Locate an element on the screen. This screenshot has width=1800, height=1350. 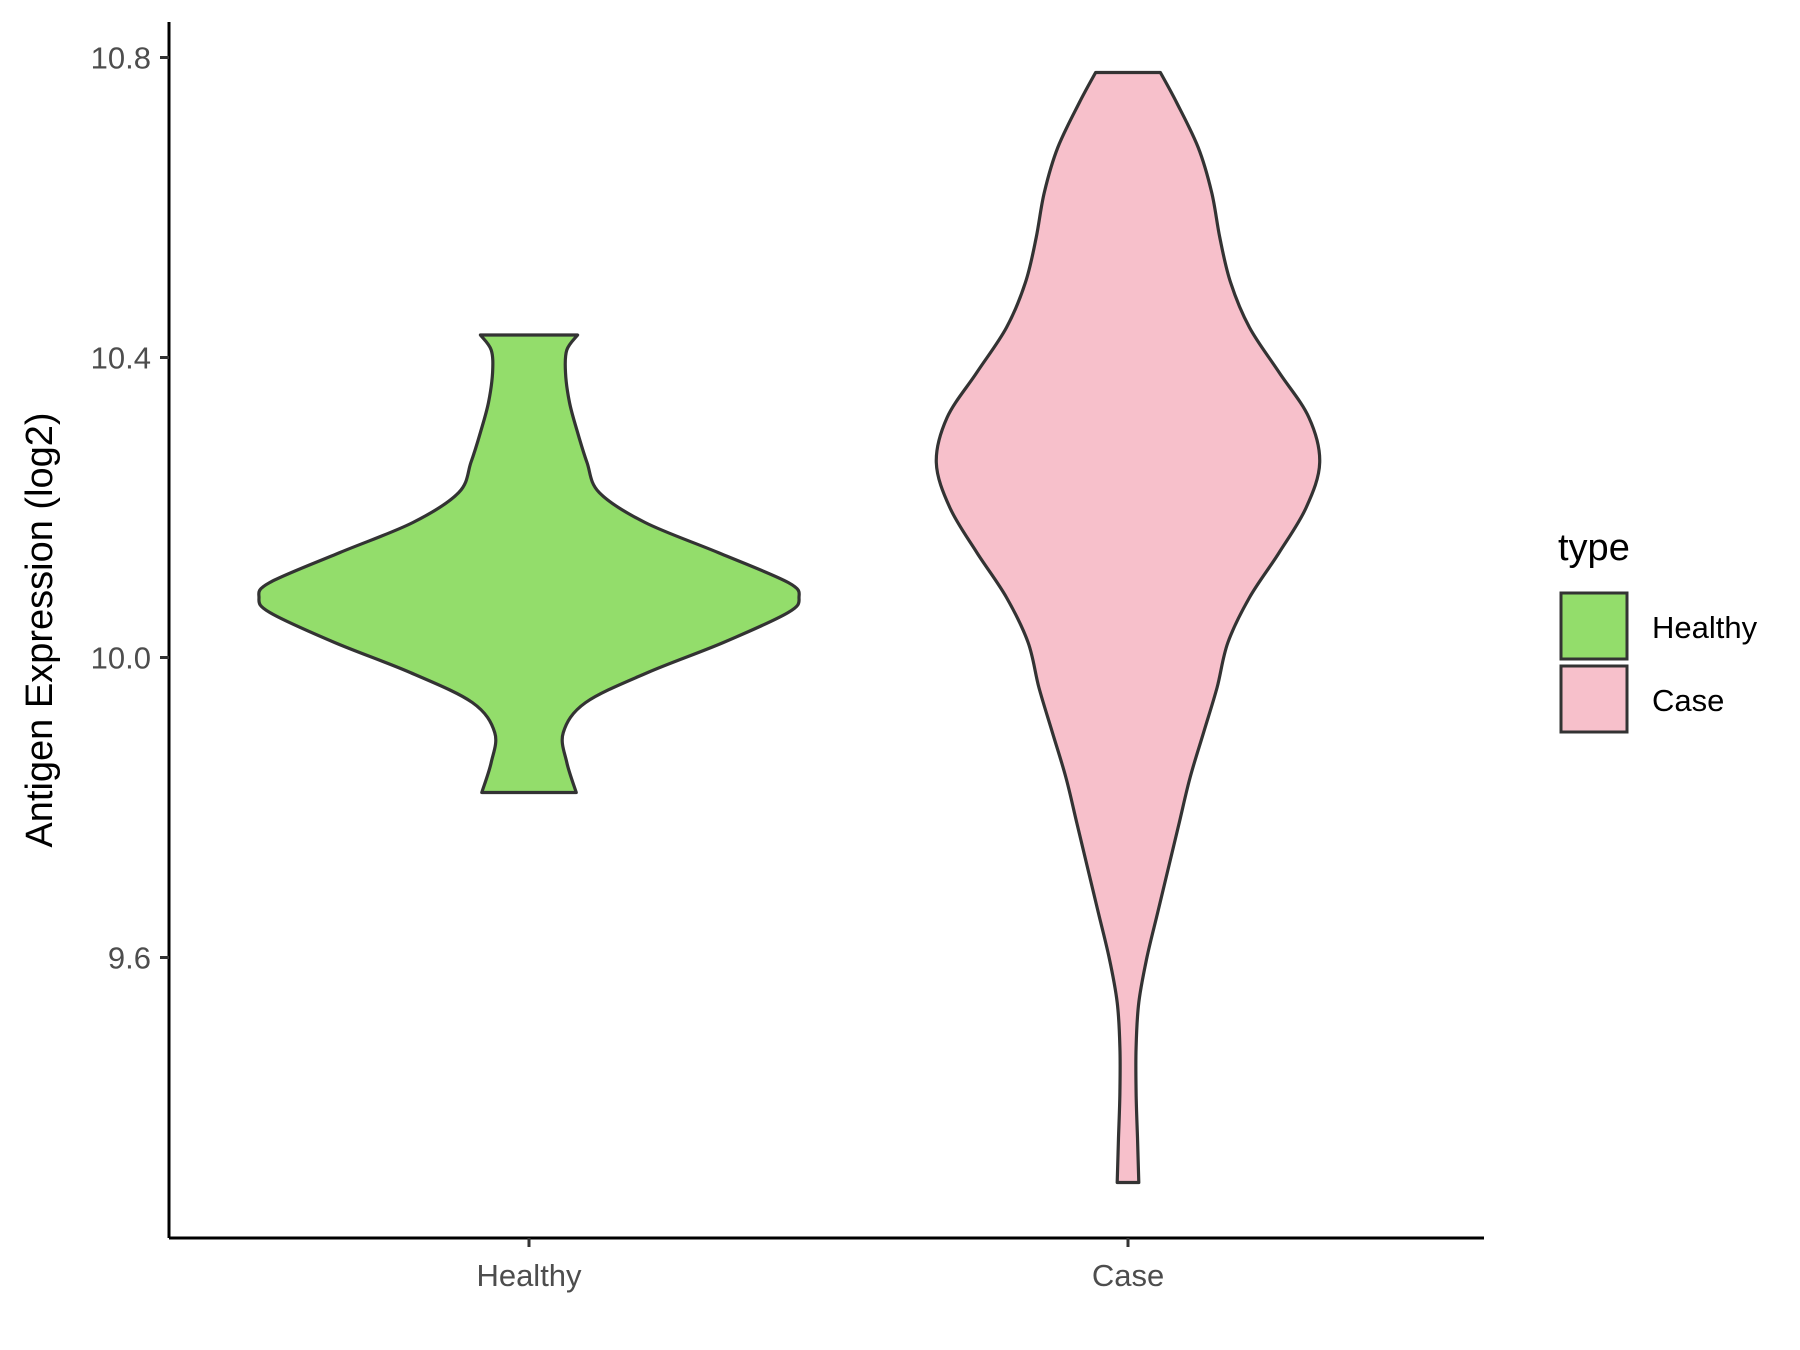
legend-swatch-case is located at coordinates (1594, 699).